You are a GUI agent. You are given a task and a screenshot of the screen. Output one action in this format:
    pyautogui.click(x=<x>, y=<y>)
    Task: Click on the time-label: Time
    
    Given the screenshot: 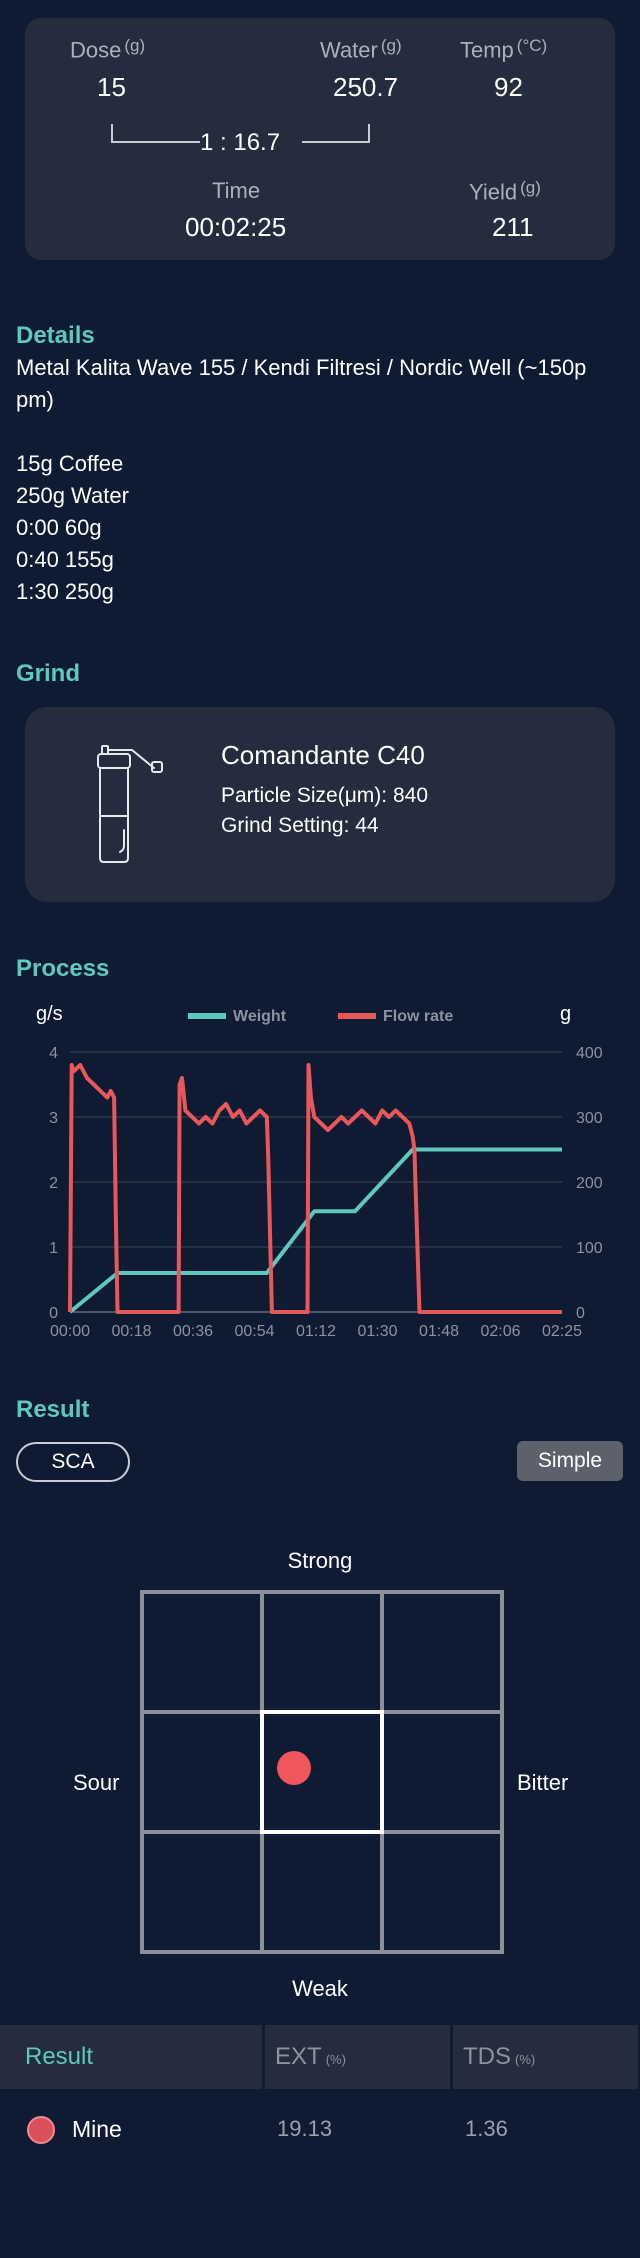 What is the action you would take?
    pyautogui.click(x=236, y=190)
    